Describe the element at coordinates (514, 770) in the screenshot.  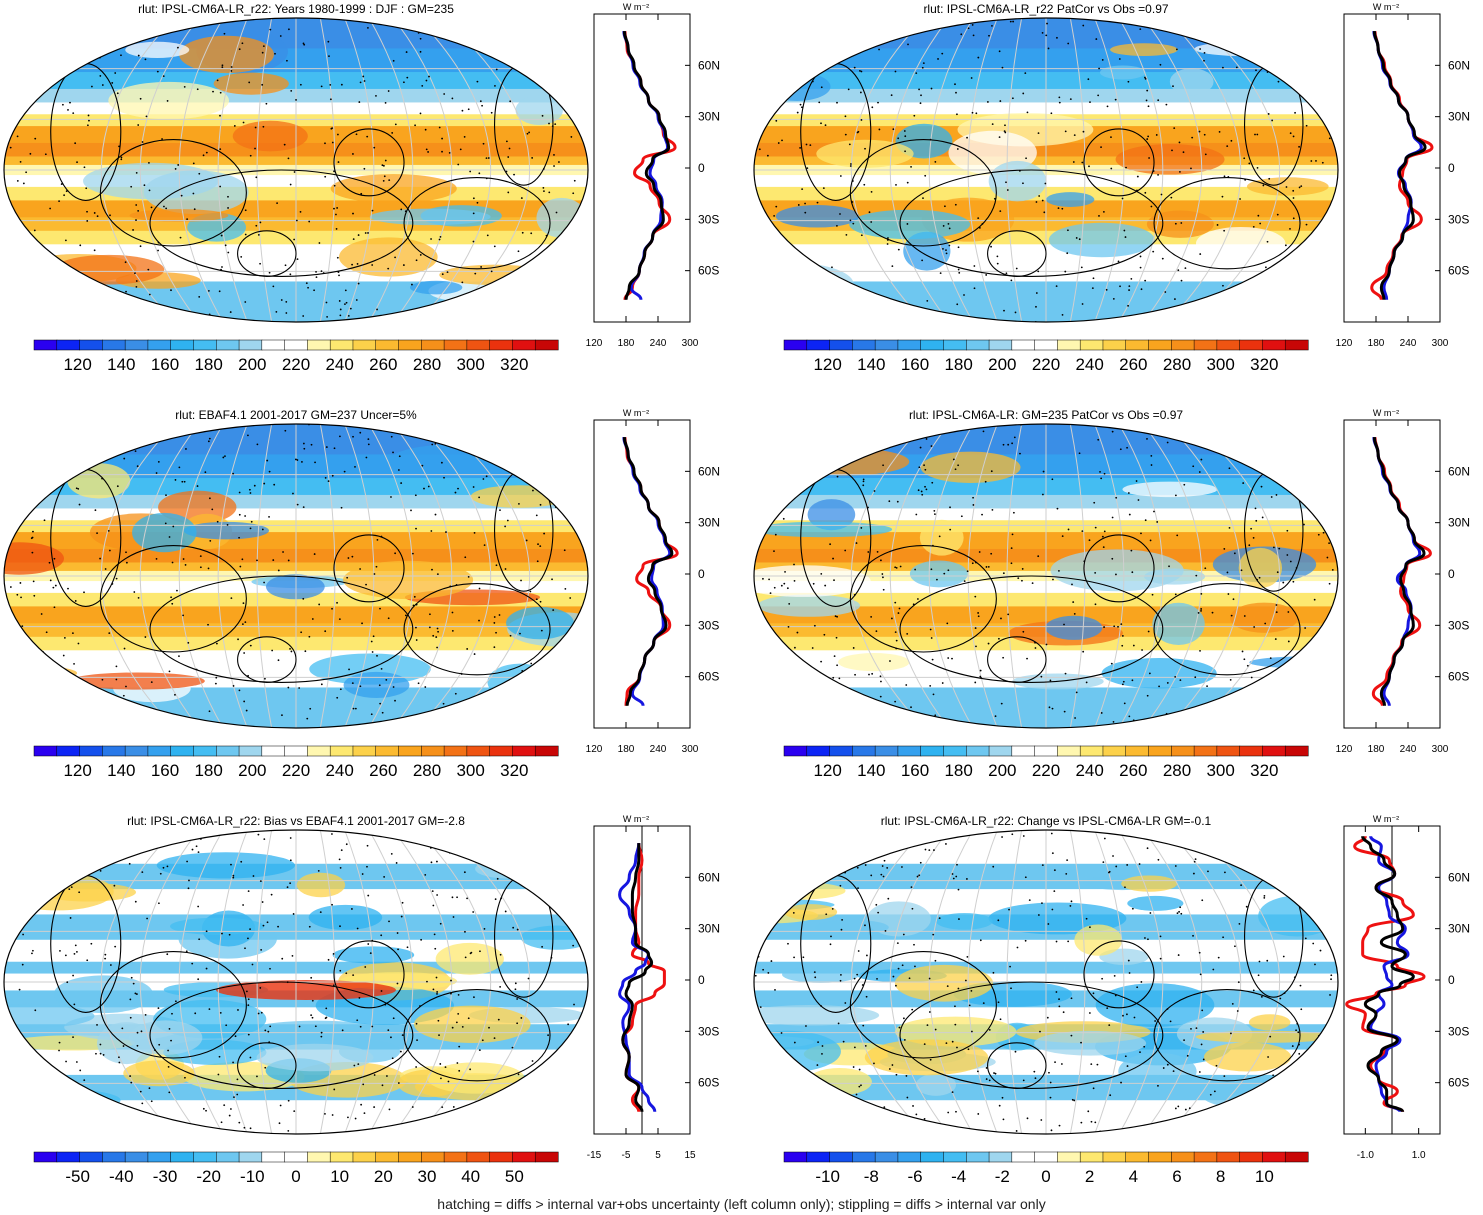
I see `colorbar-tick-label: 320` at that location.